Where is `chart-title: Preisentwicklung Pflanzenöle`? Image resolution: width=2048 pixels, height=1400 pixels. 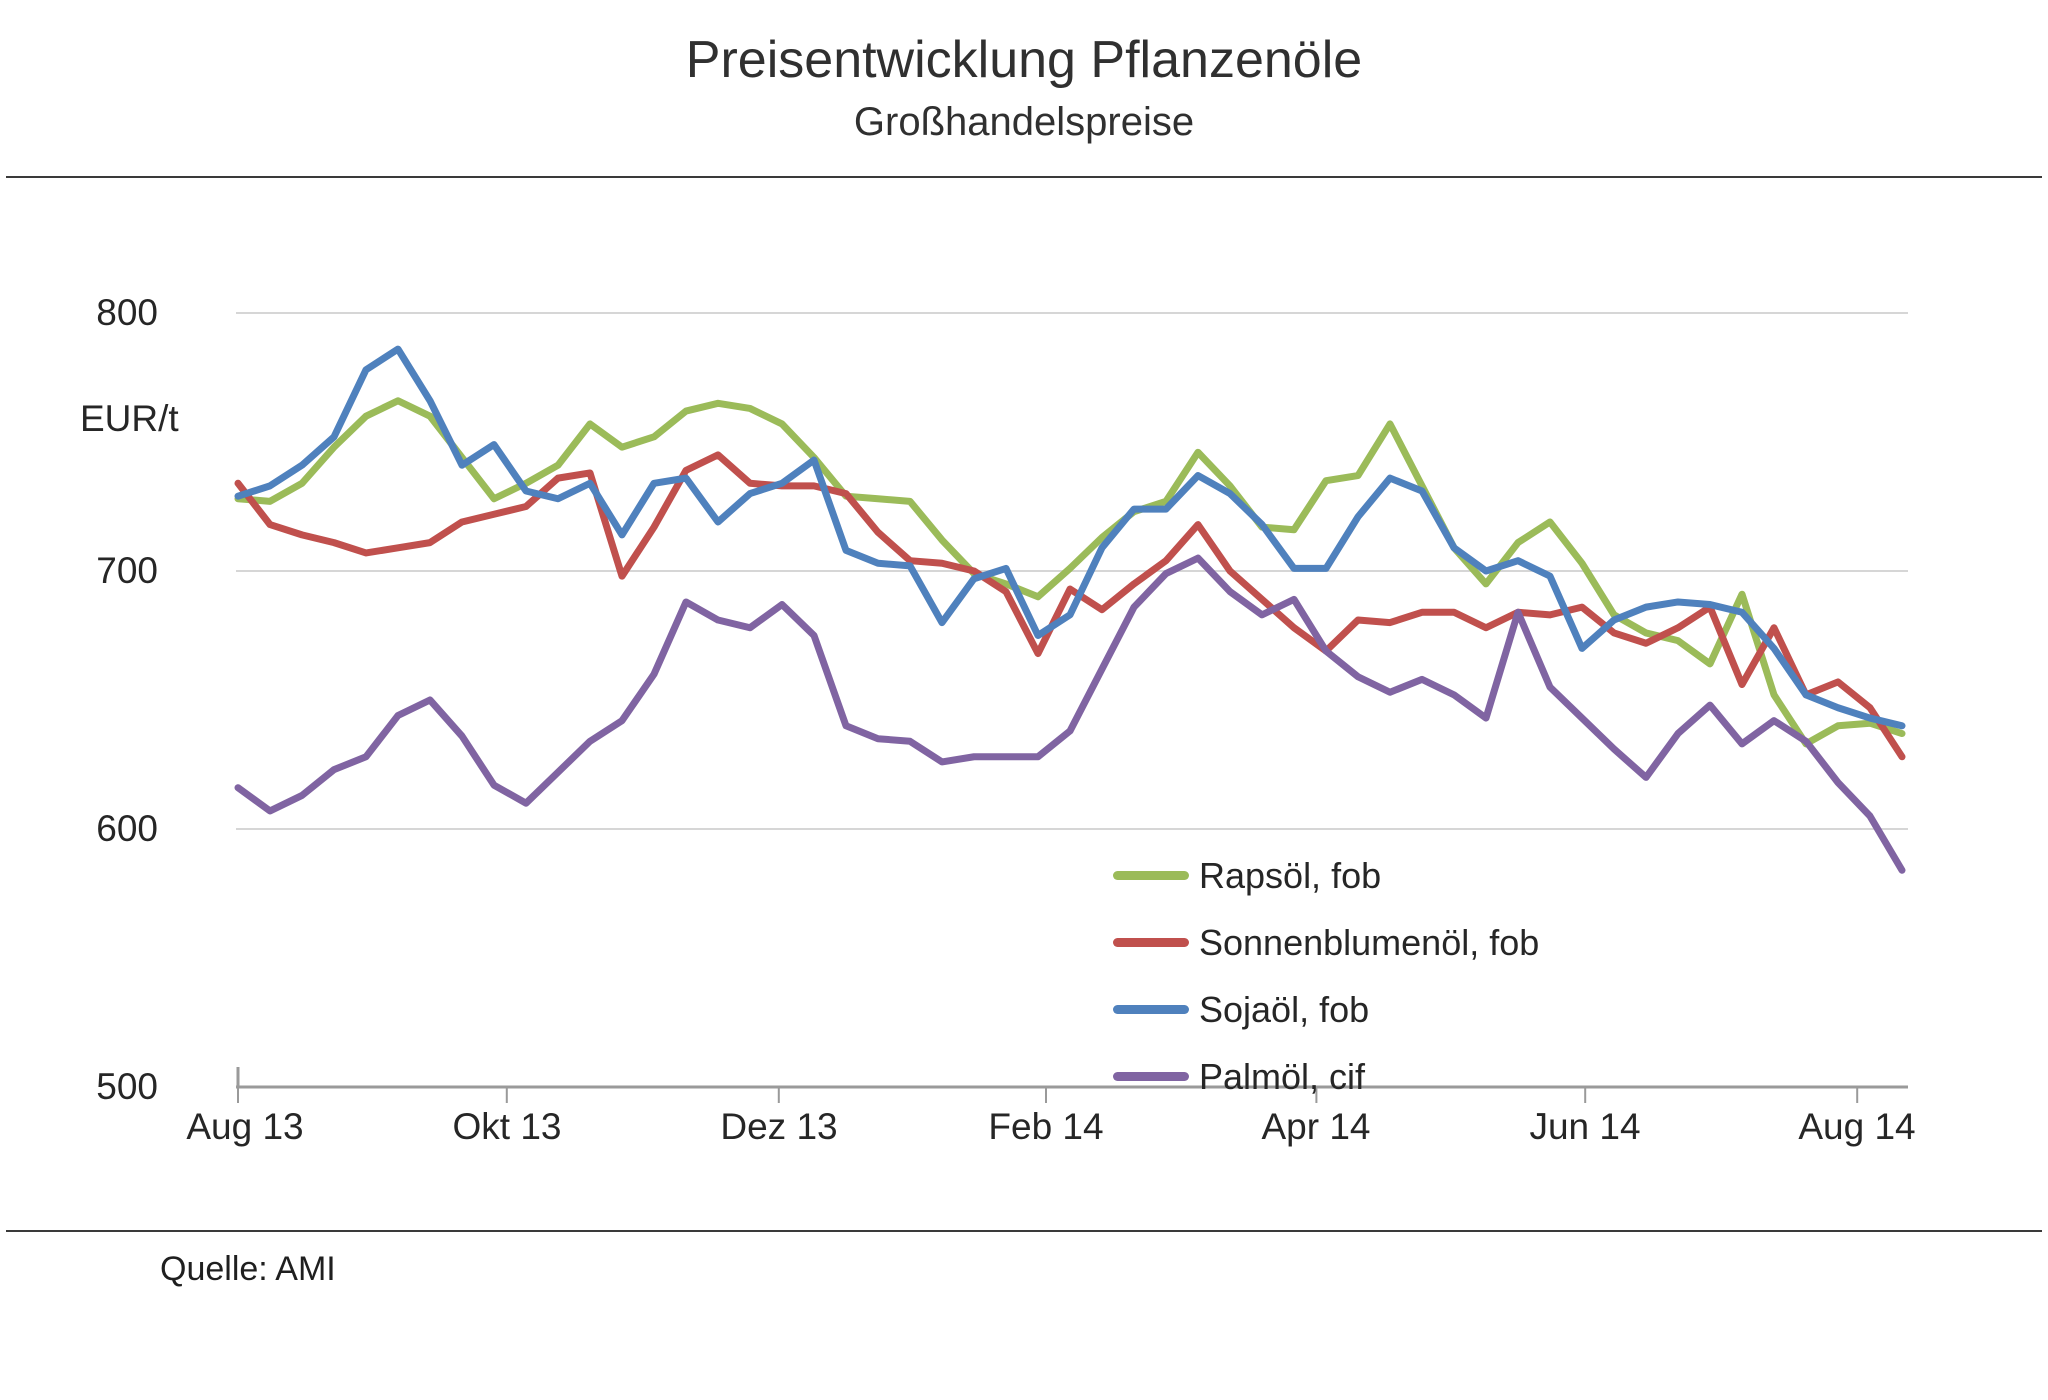 chart-title: Preisentwicklung Pflanzenöle is located at coordinates (1024, 60).